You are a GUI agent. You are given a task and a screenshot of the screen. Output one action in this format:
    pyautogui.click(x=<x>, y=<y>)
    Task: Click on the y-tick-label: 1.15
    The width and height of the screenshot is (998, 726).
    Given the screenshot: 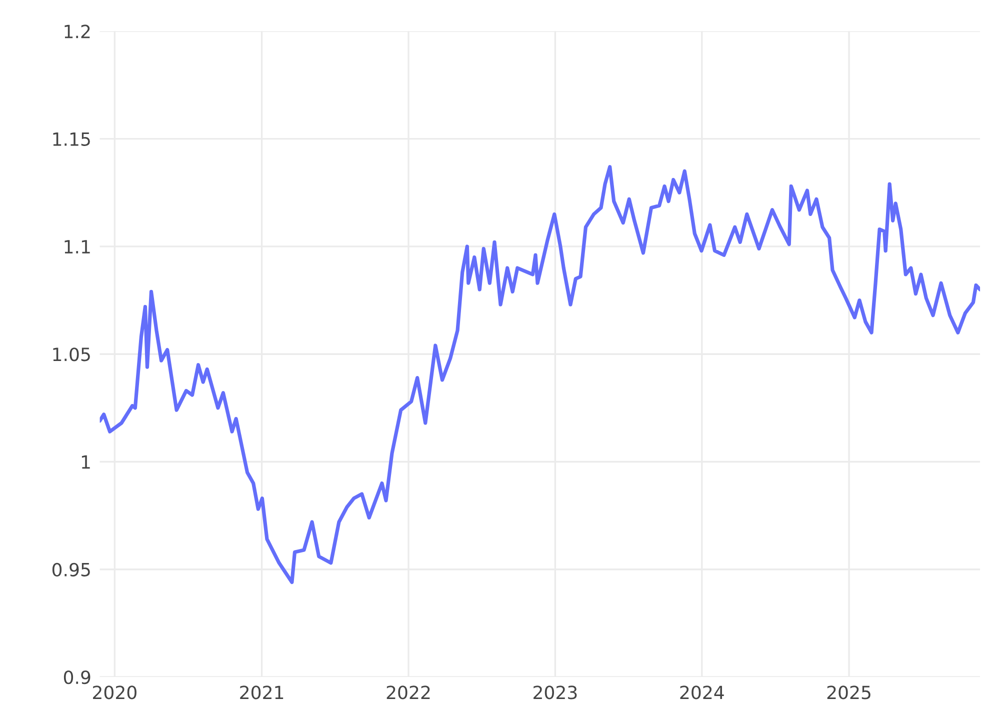 What is the action you would take?
    pyautogui.click(x=71, y=139)
    